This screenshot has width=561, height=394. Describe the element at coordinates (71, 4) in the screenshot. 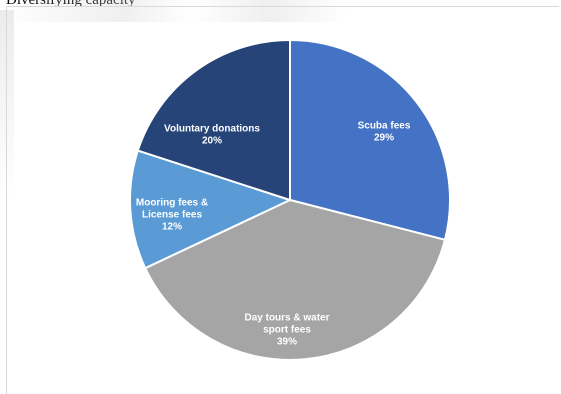

I see `cropped-heading-text: Diversifying capacity` at that location.